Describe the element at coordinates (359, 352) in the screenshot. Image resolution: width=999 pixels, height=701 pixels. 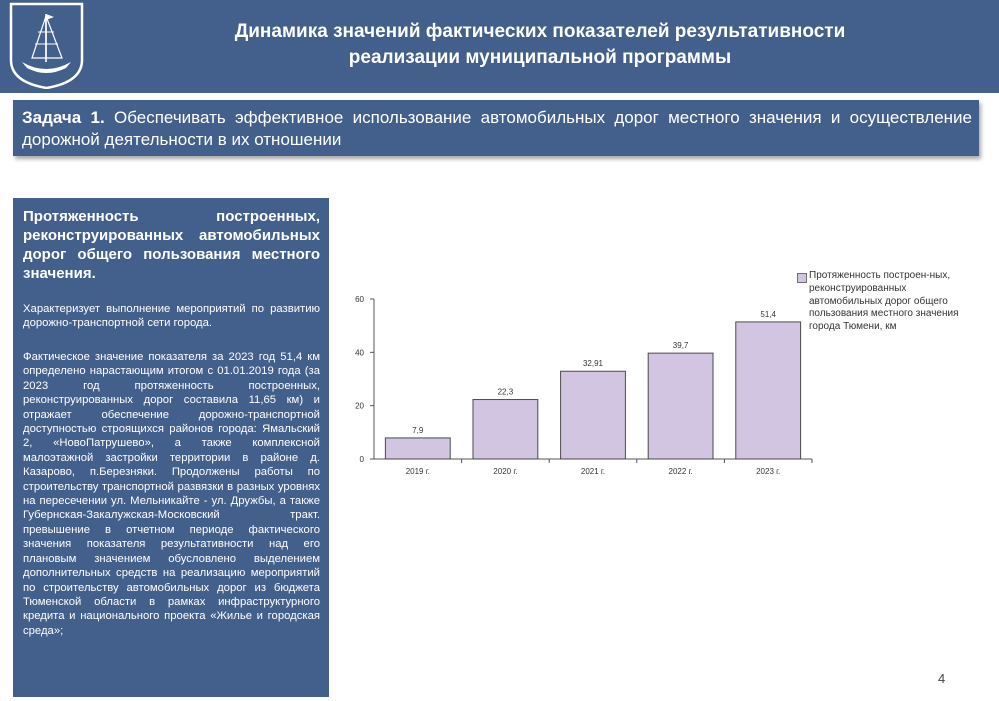
I see `y-tick-label: 40` at that location.